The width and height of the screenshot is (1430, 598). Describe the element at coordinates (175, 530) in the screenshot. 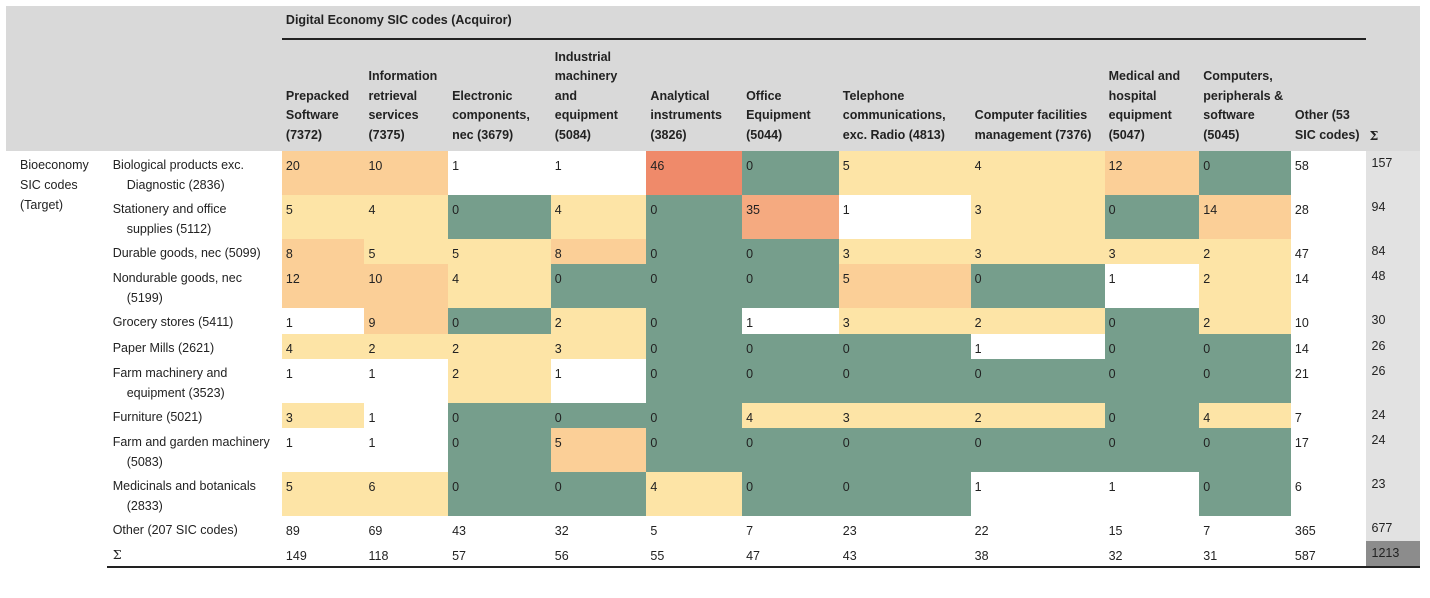

I see `row-label-line1: Other (207 SIC codes)` at that location.